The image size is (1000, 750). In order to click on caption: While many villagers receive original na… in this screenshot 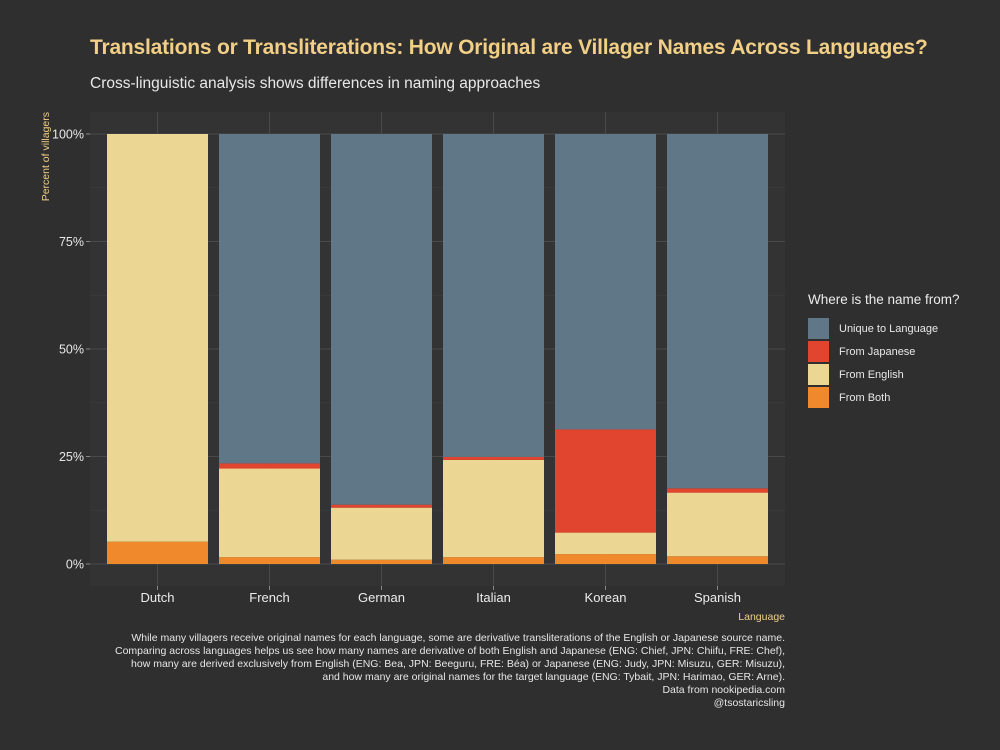, I will do `click(450, 671)`.